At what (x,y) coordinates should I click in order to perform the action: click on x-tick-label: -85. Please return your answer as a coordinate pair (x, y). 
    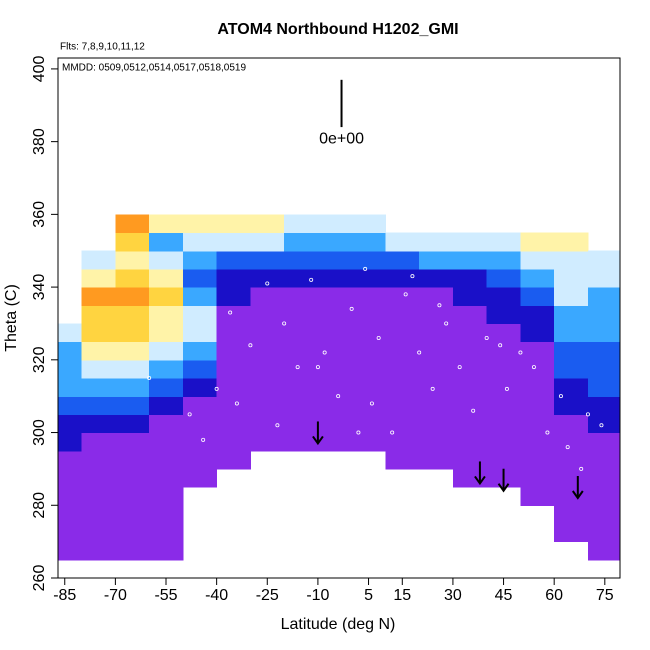
    Looking at the image, I should click on (64, 595).